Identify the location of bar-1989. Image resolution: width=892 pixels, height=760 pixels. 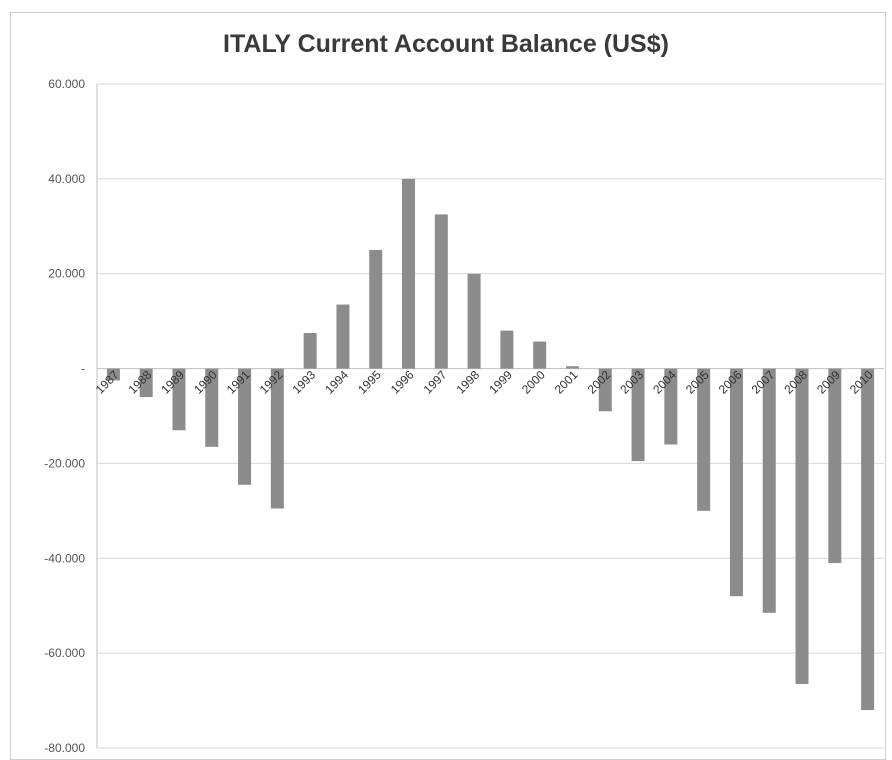
(179, 399).